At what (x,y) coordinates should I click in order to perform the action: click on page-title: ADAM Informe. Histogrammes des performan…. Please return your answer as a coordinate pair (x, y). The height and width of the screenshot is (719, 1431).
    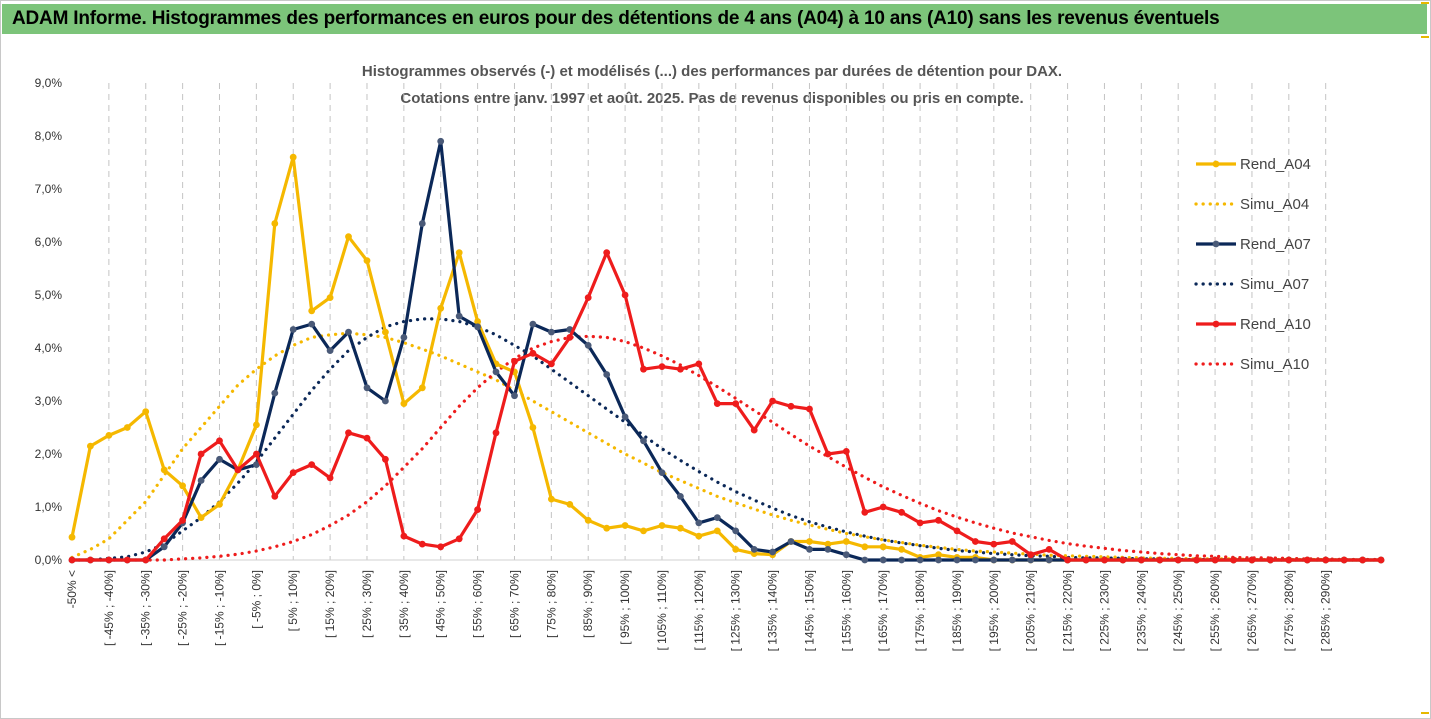
    Looking at the image, I should click on (616, 18).